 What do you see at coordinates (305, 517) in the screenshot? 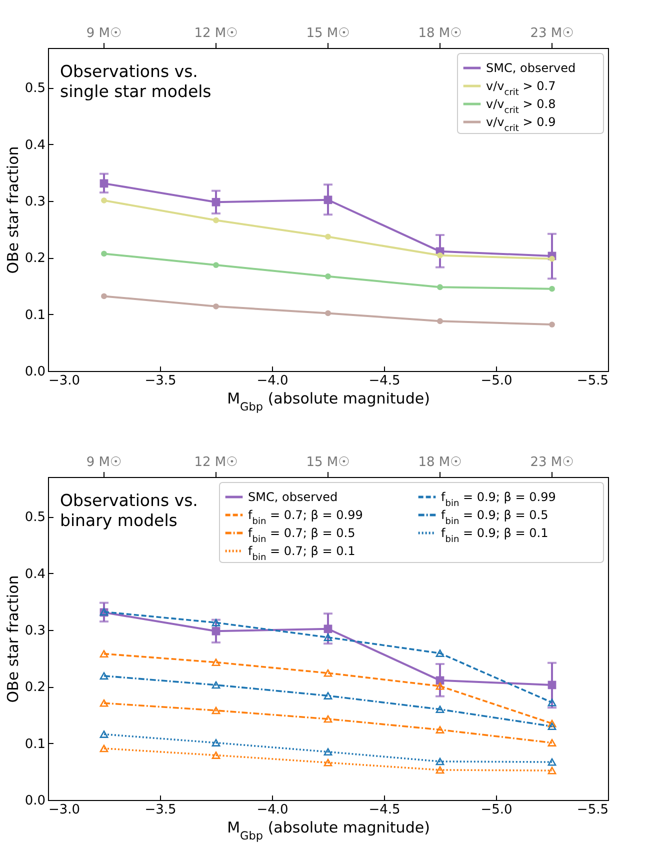
I see `legend-label: f$_{bin}$ = 0.7; β = 0.99` at bounding box center [305, 517].